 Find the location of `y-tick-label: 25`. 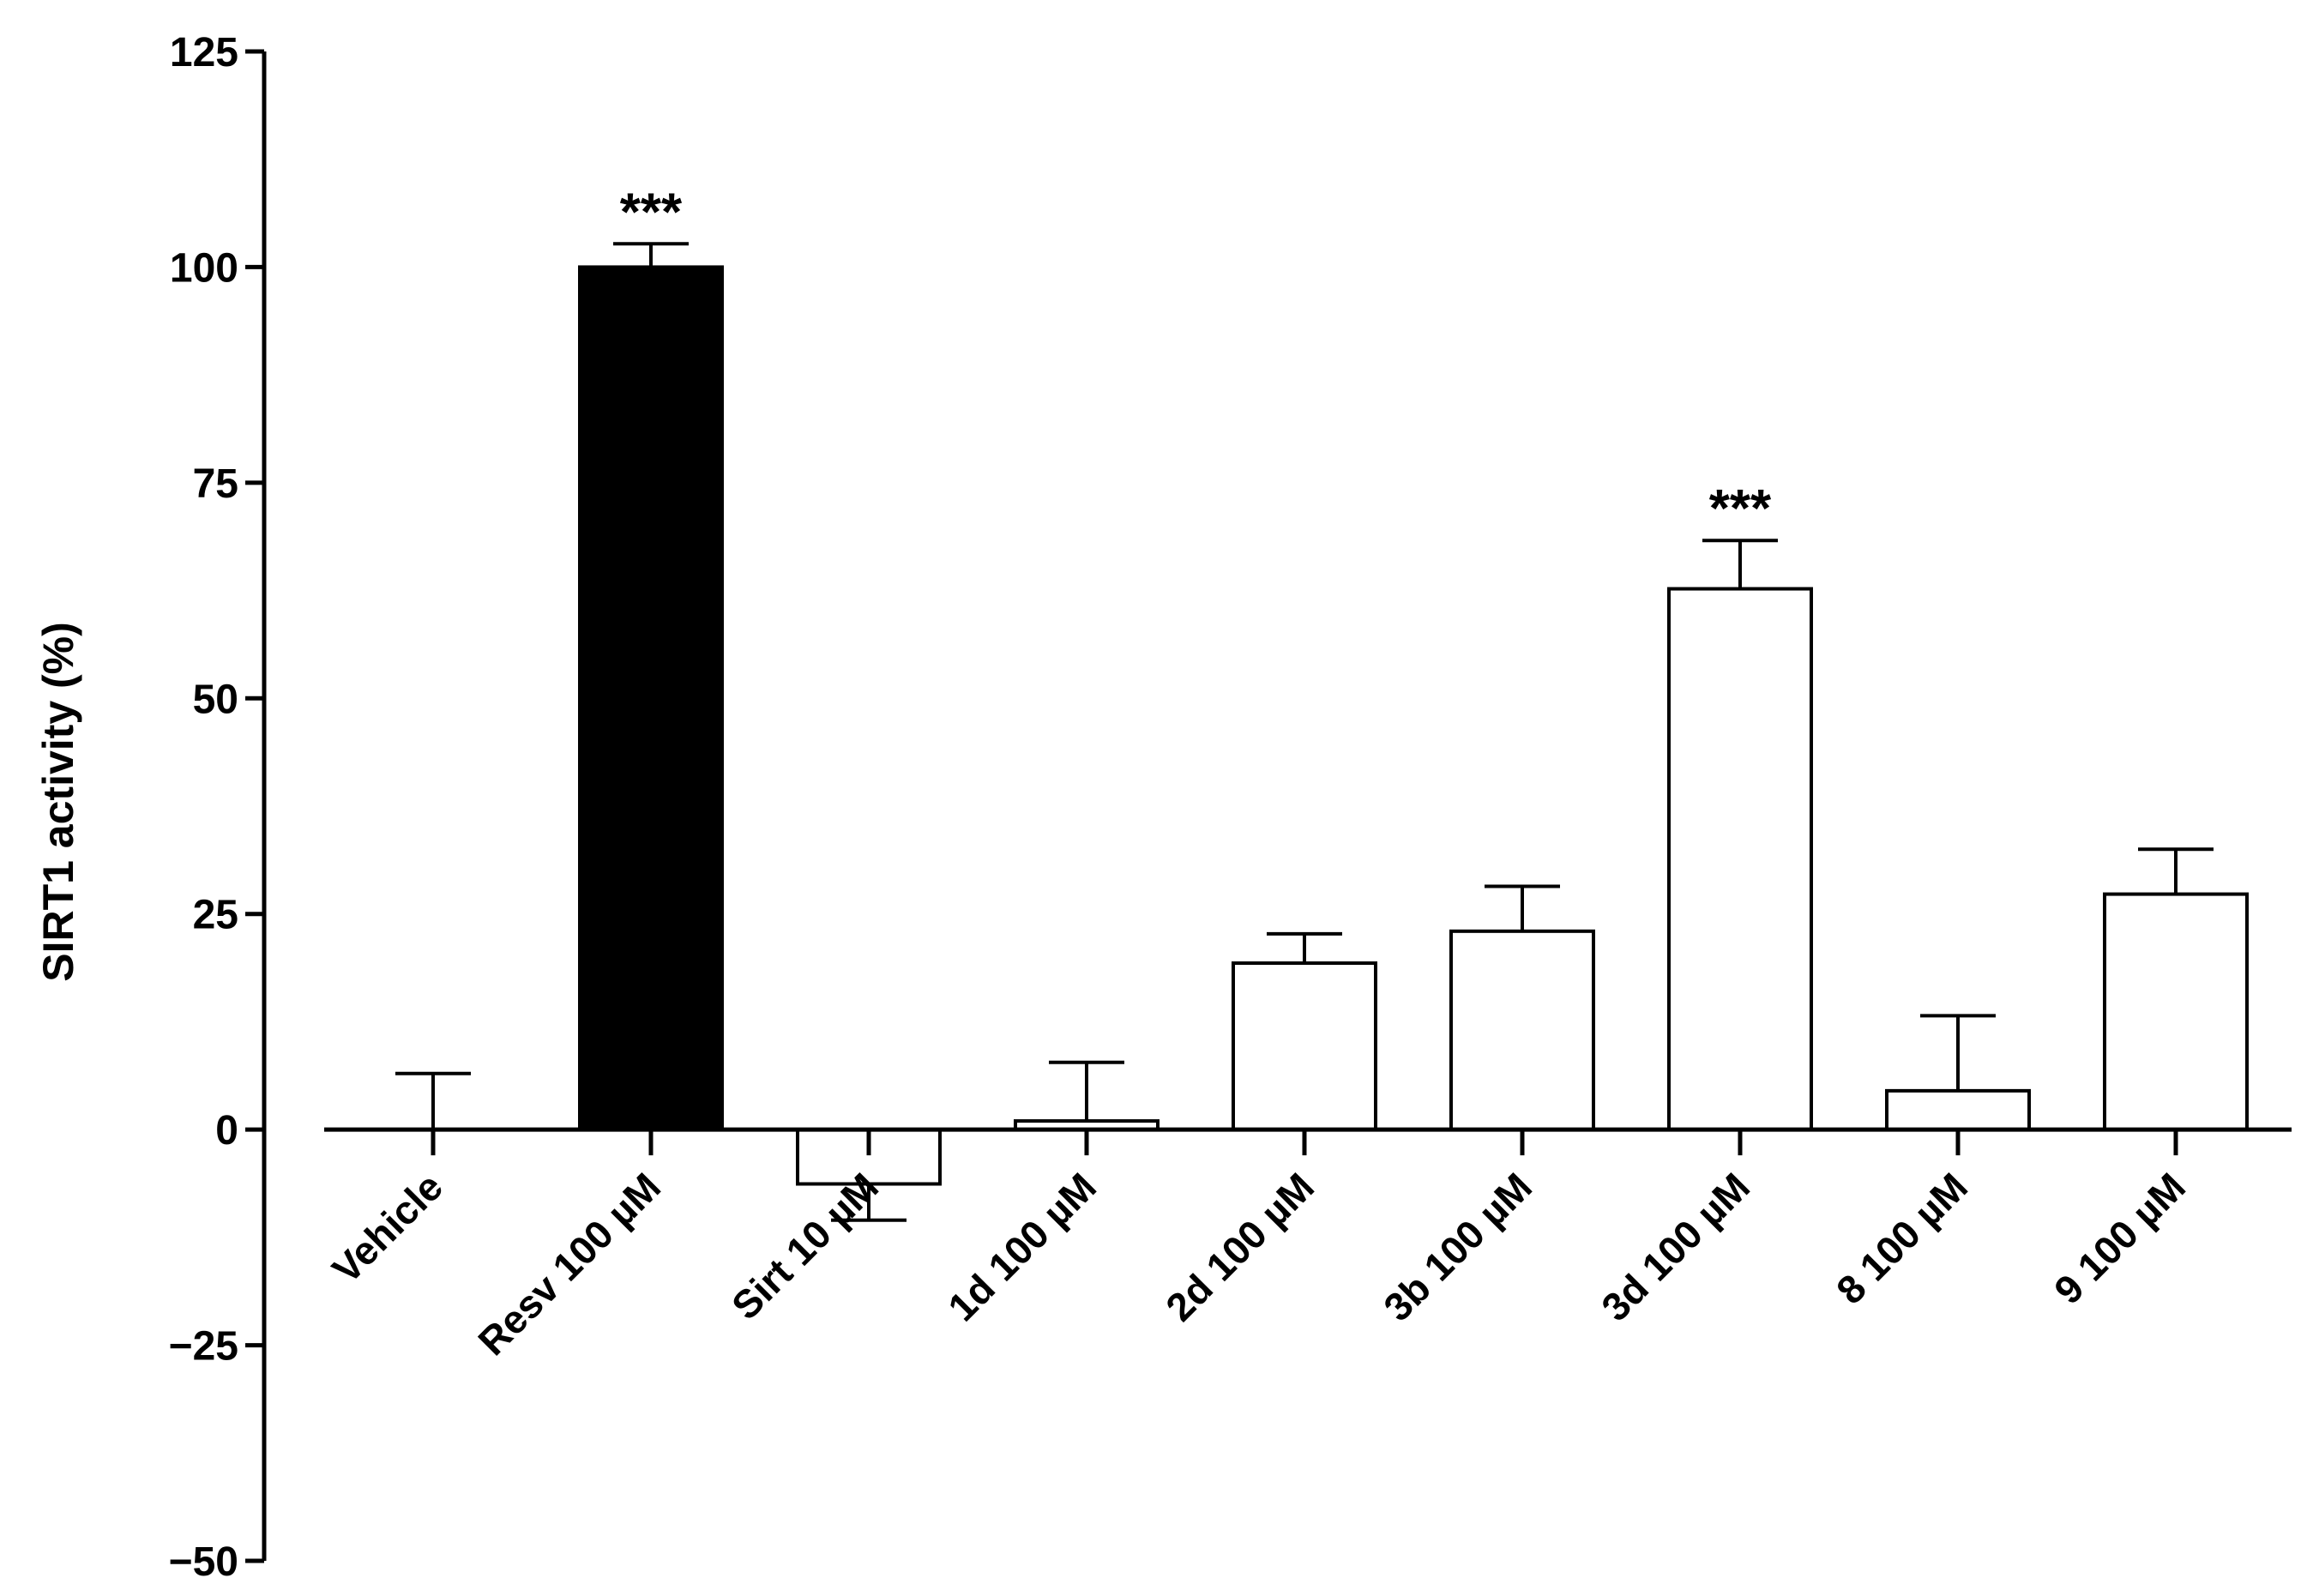

y-tick-label: 25 is located at coordinates (215, 915).